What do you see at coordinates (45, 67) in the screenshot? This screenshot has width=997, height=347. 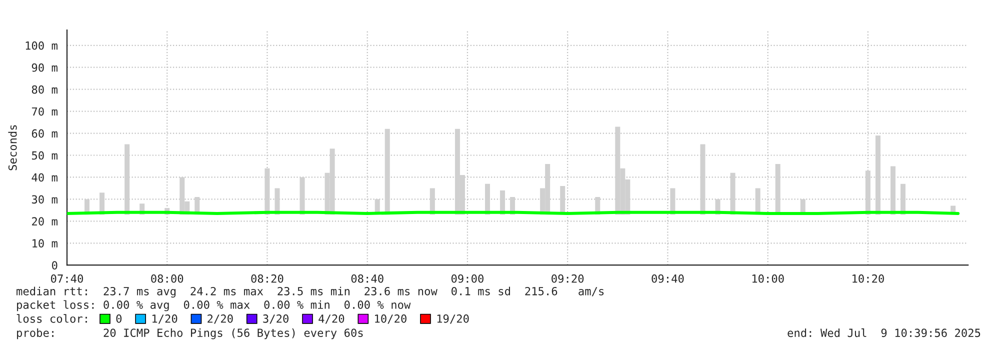 I see `y-tick-label: 90 m` at bounding box center [45, 67].